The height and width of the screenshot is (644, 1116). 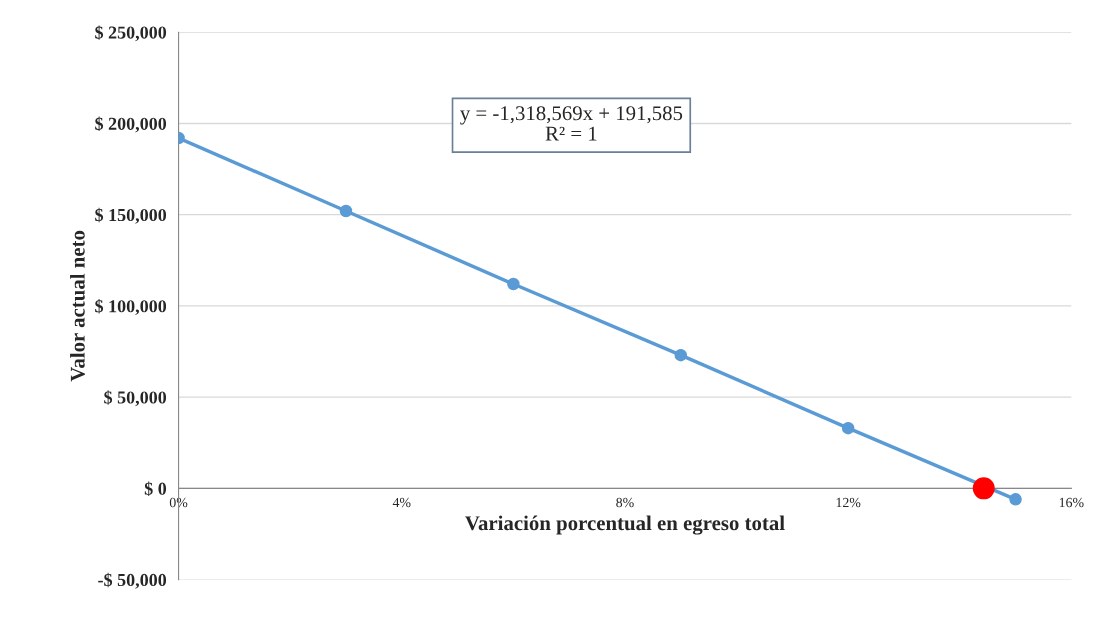 What do you see at coordinates (77, 306) in the screenshot?
I see `y-axis-title: Valor actual neto` at bounding box center [77, 306].